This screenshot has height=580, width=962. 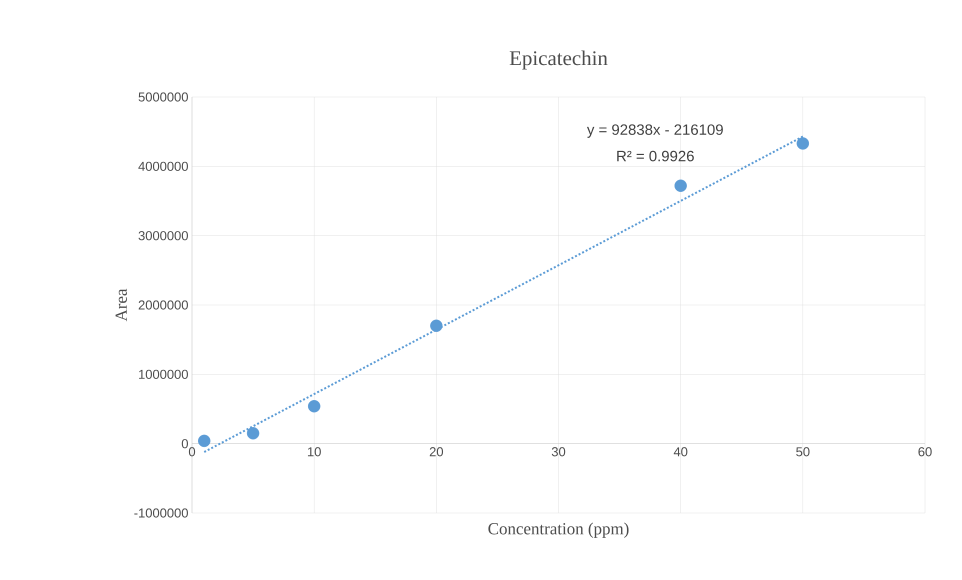 I want to click on y-tick-label: 1000000, so click(x=163, y=374).